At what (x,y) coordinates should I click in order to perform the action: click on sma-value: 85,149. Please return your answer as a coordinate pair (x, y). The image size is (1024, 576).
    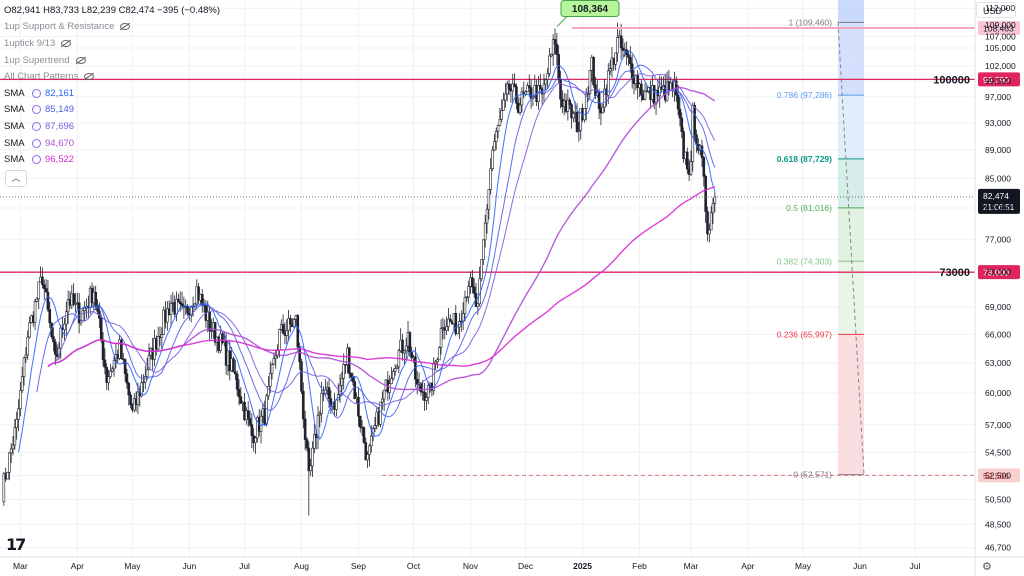
    Looking at the image, I should click on (60, 110).